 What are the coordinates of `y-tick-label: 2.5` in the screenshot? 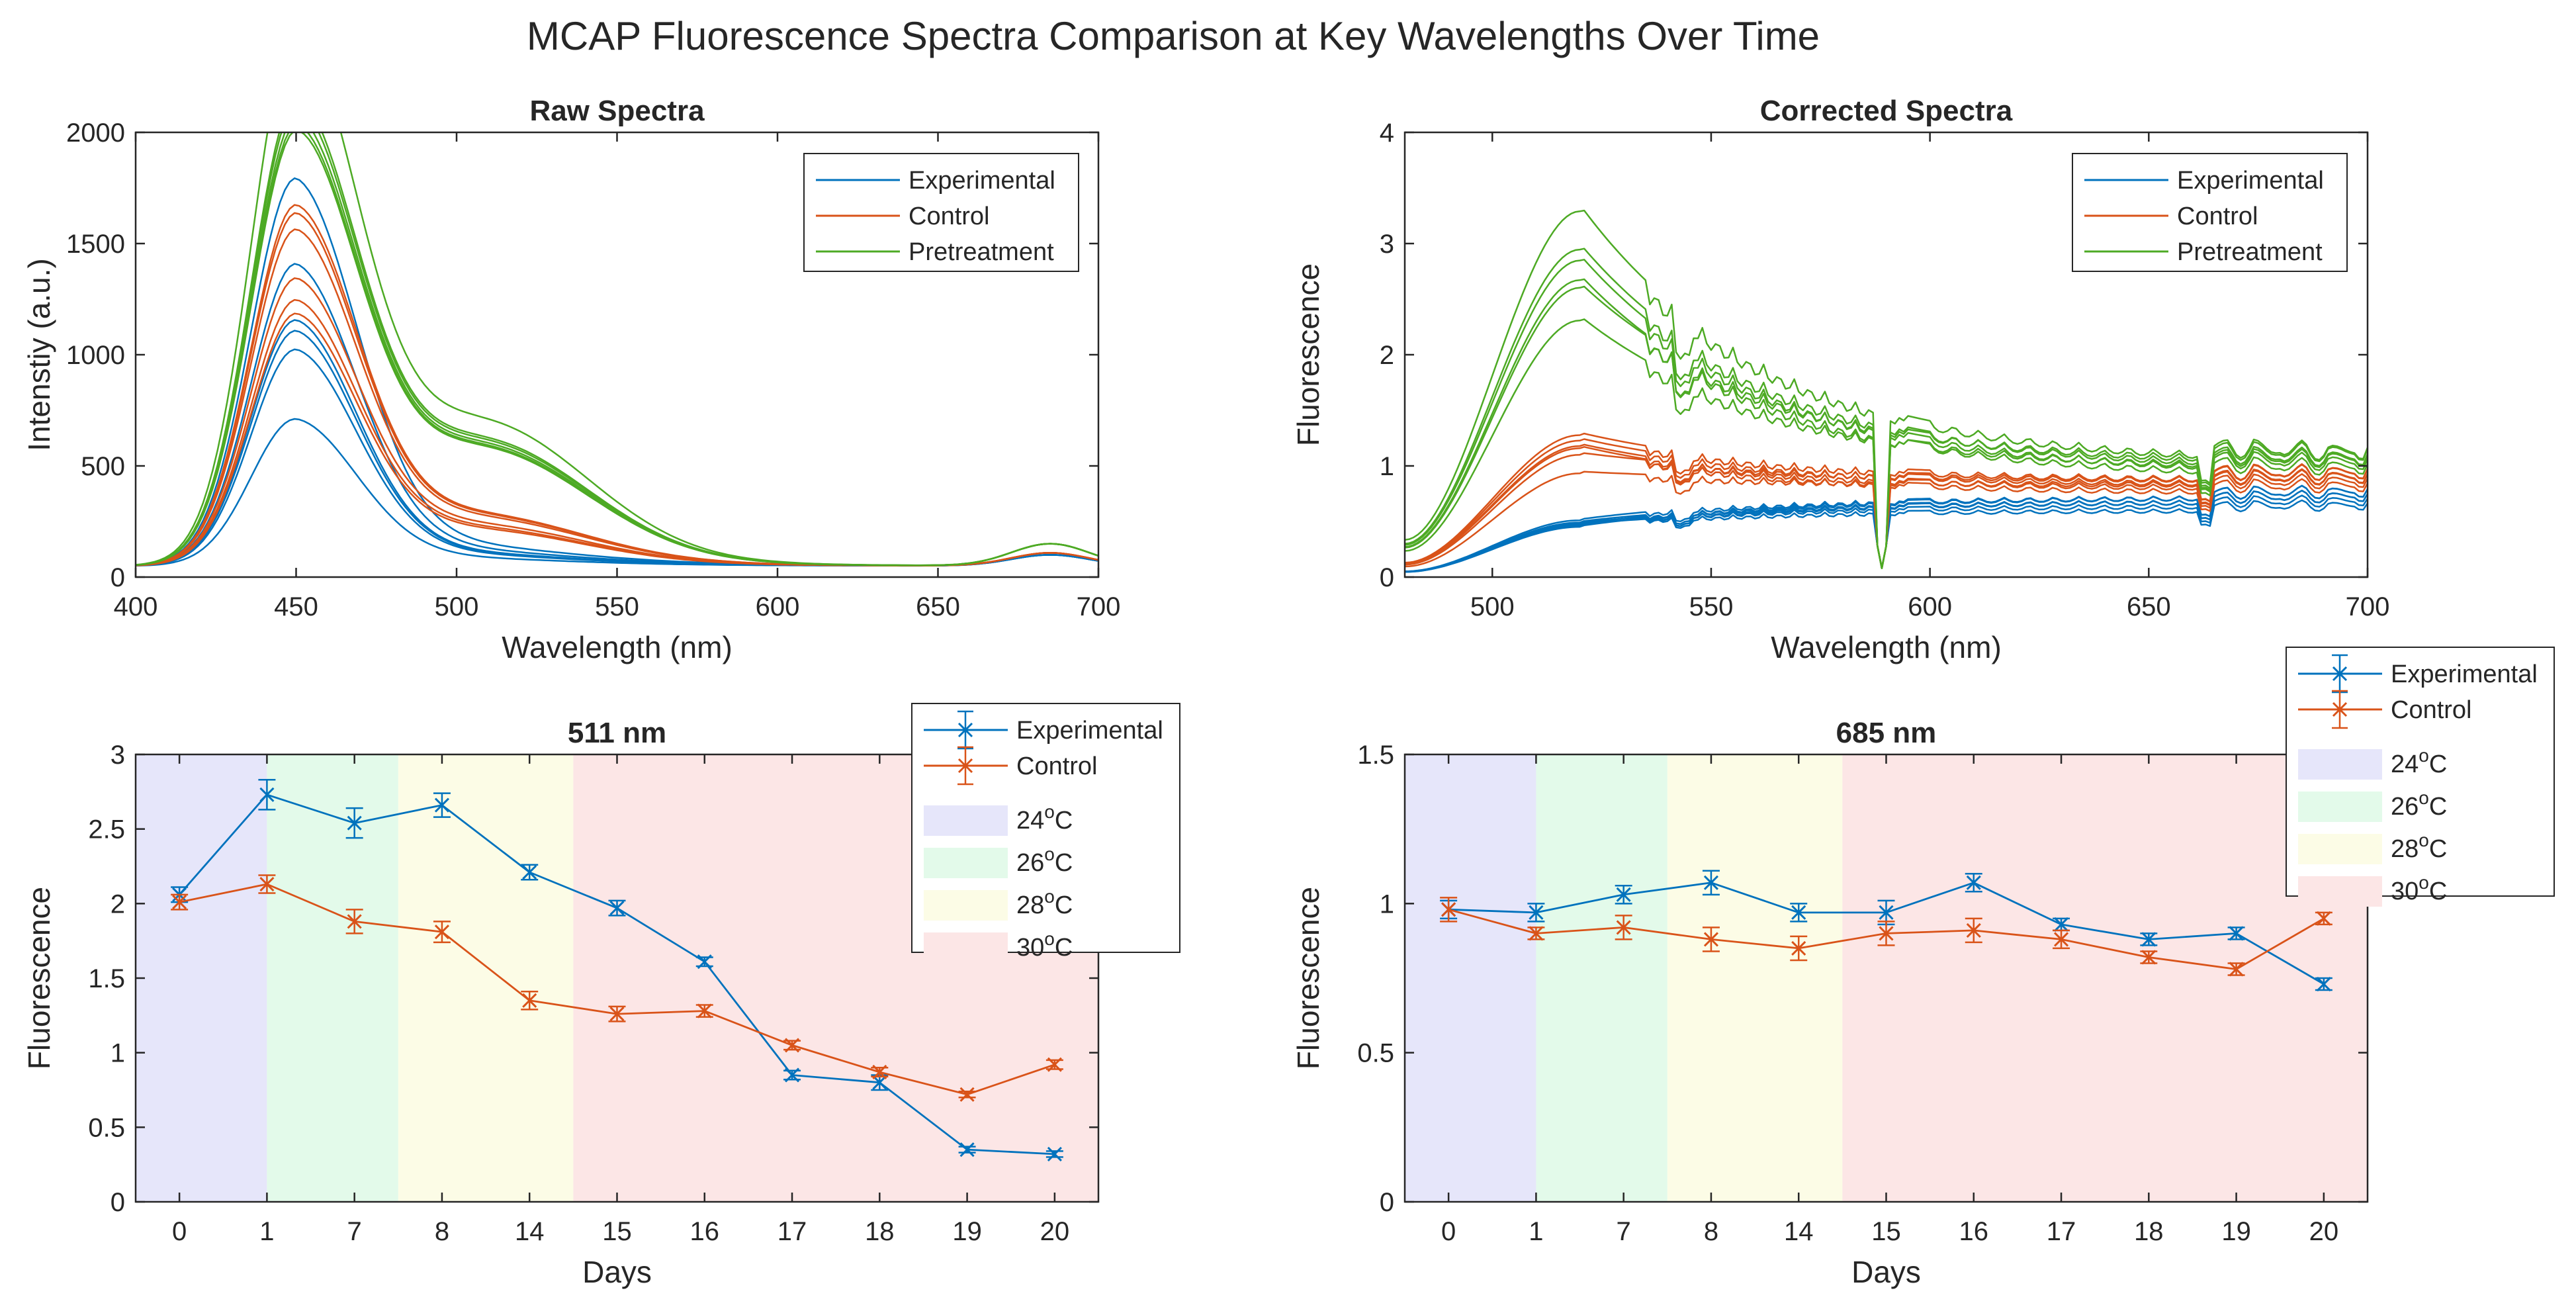 It's located at (106, 829).